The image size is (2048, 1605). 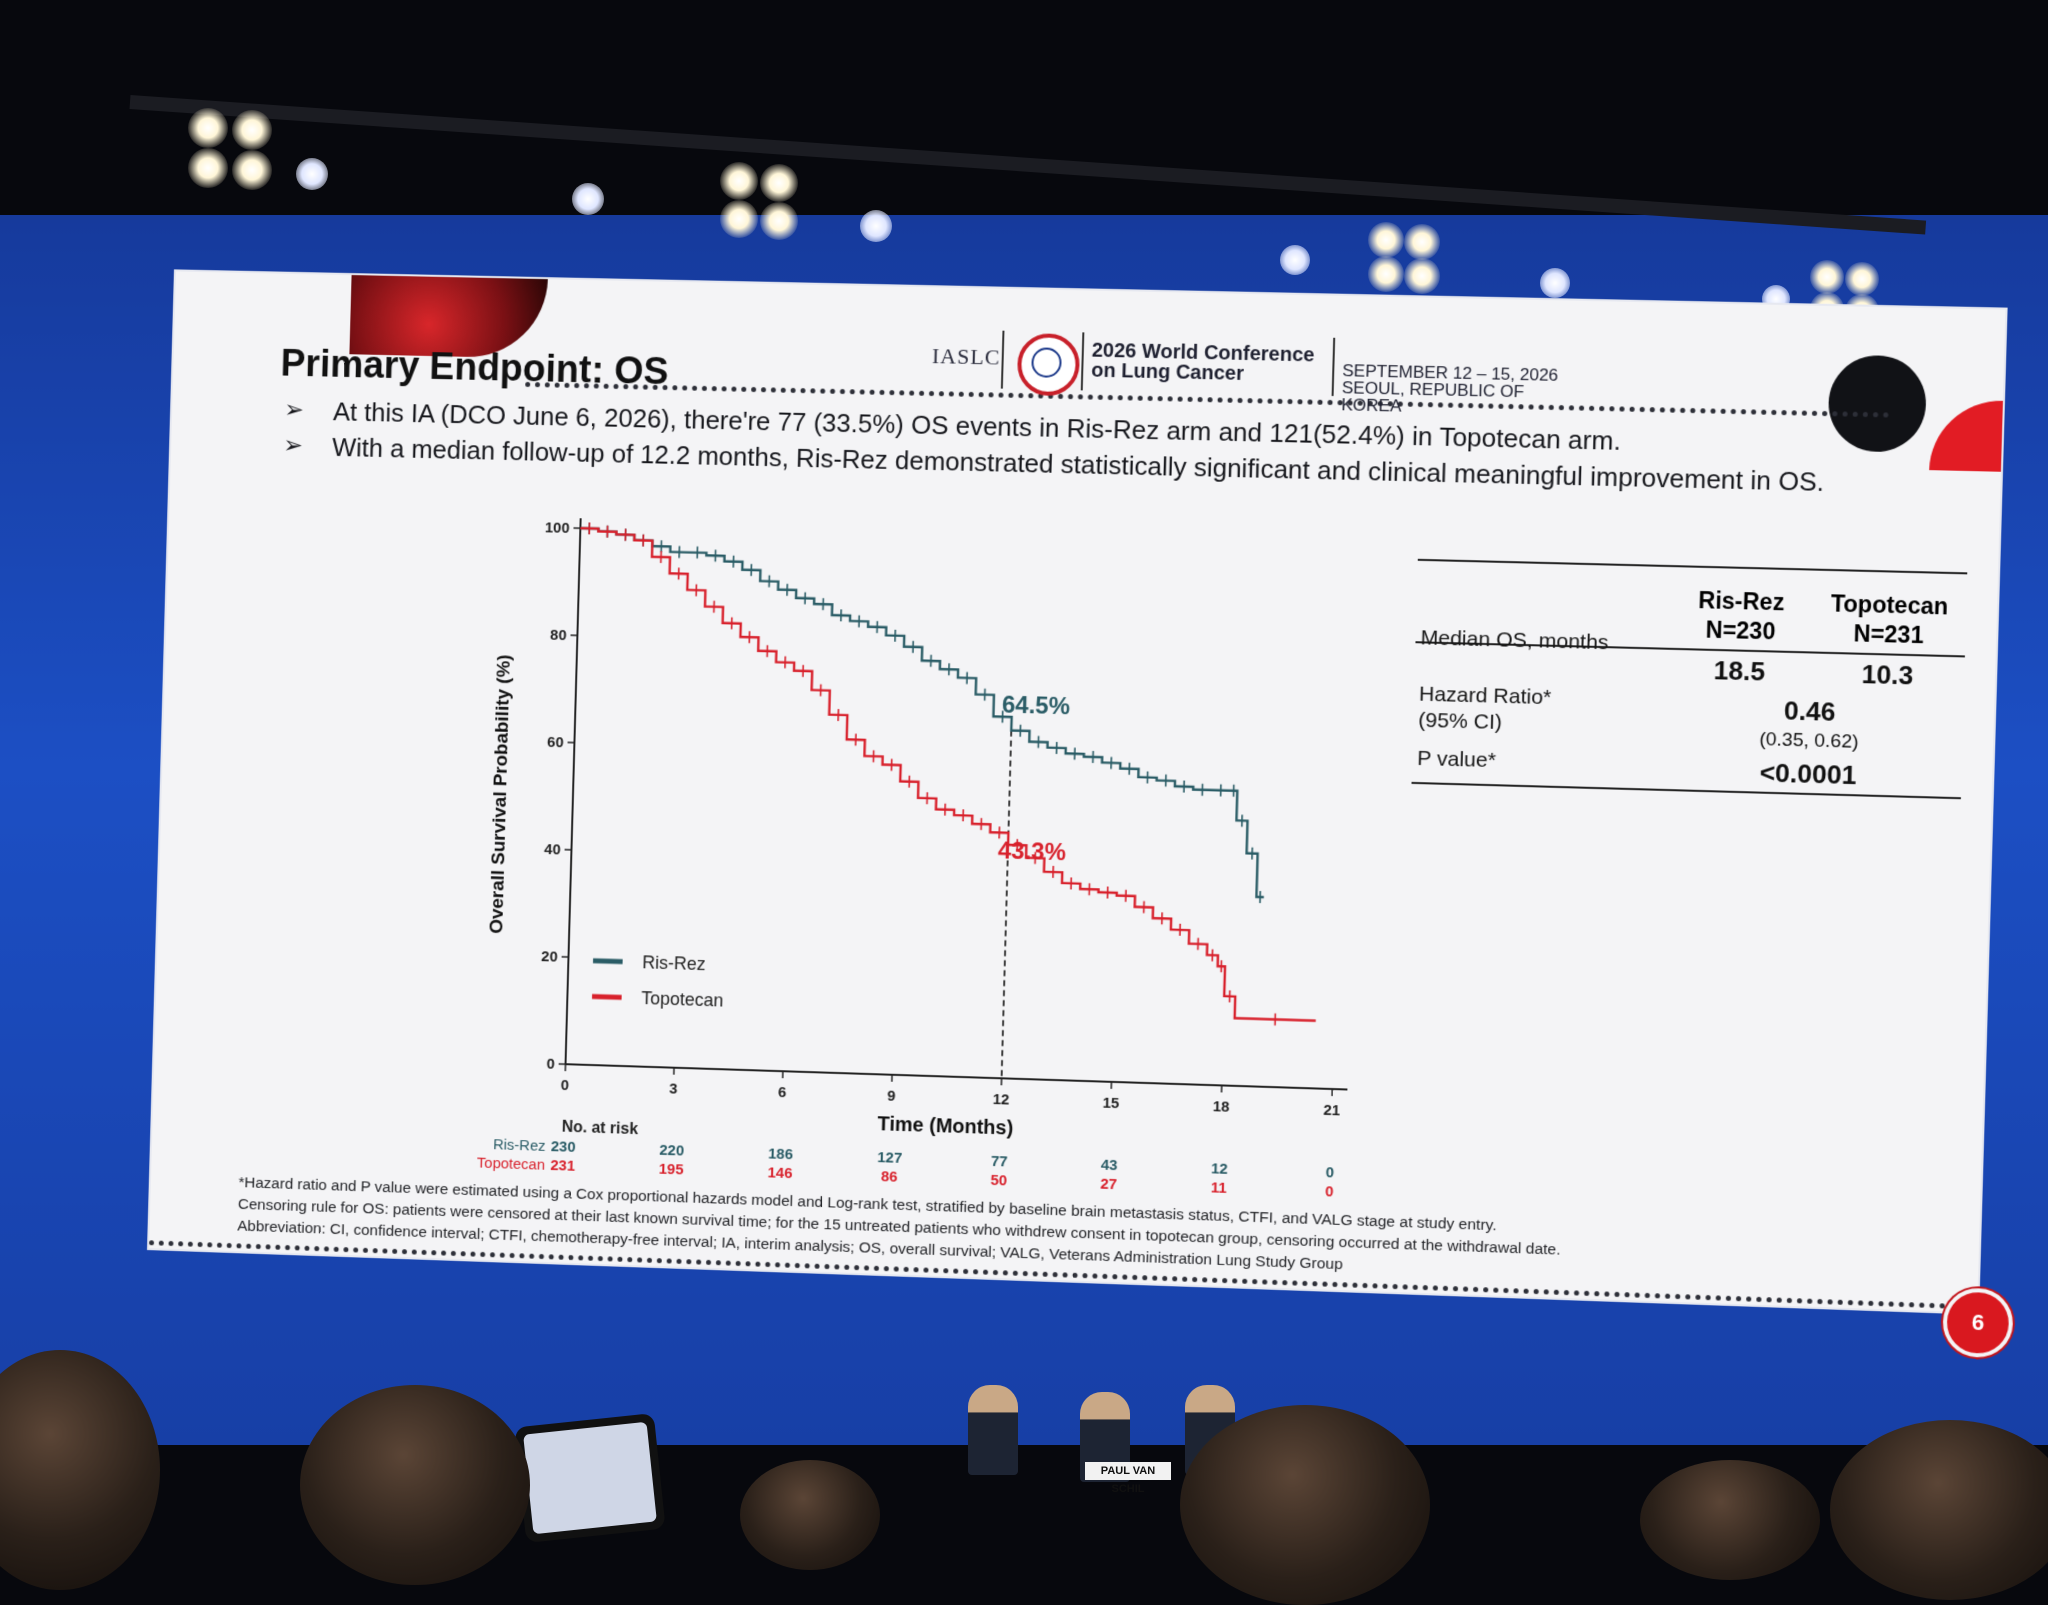 I want to click on y-tick-label: 100, so click(x=557, y=528).